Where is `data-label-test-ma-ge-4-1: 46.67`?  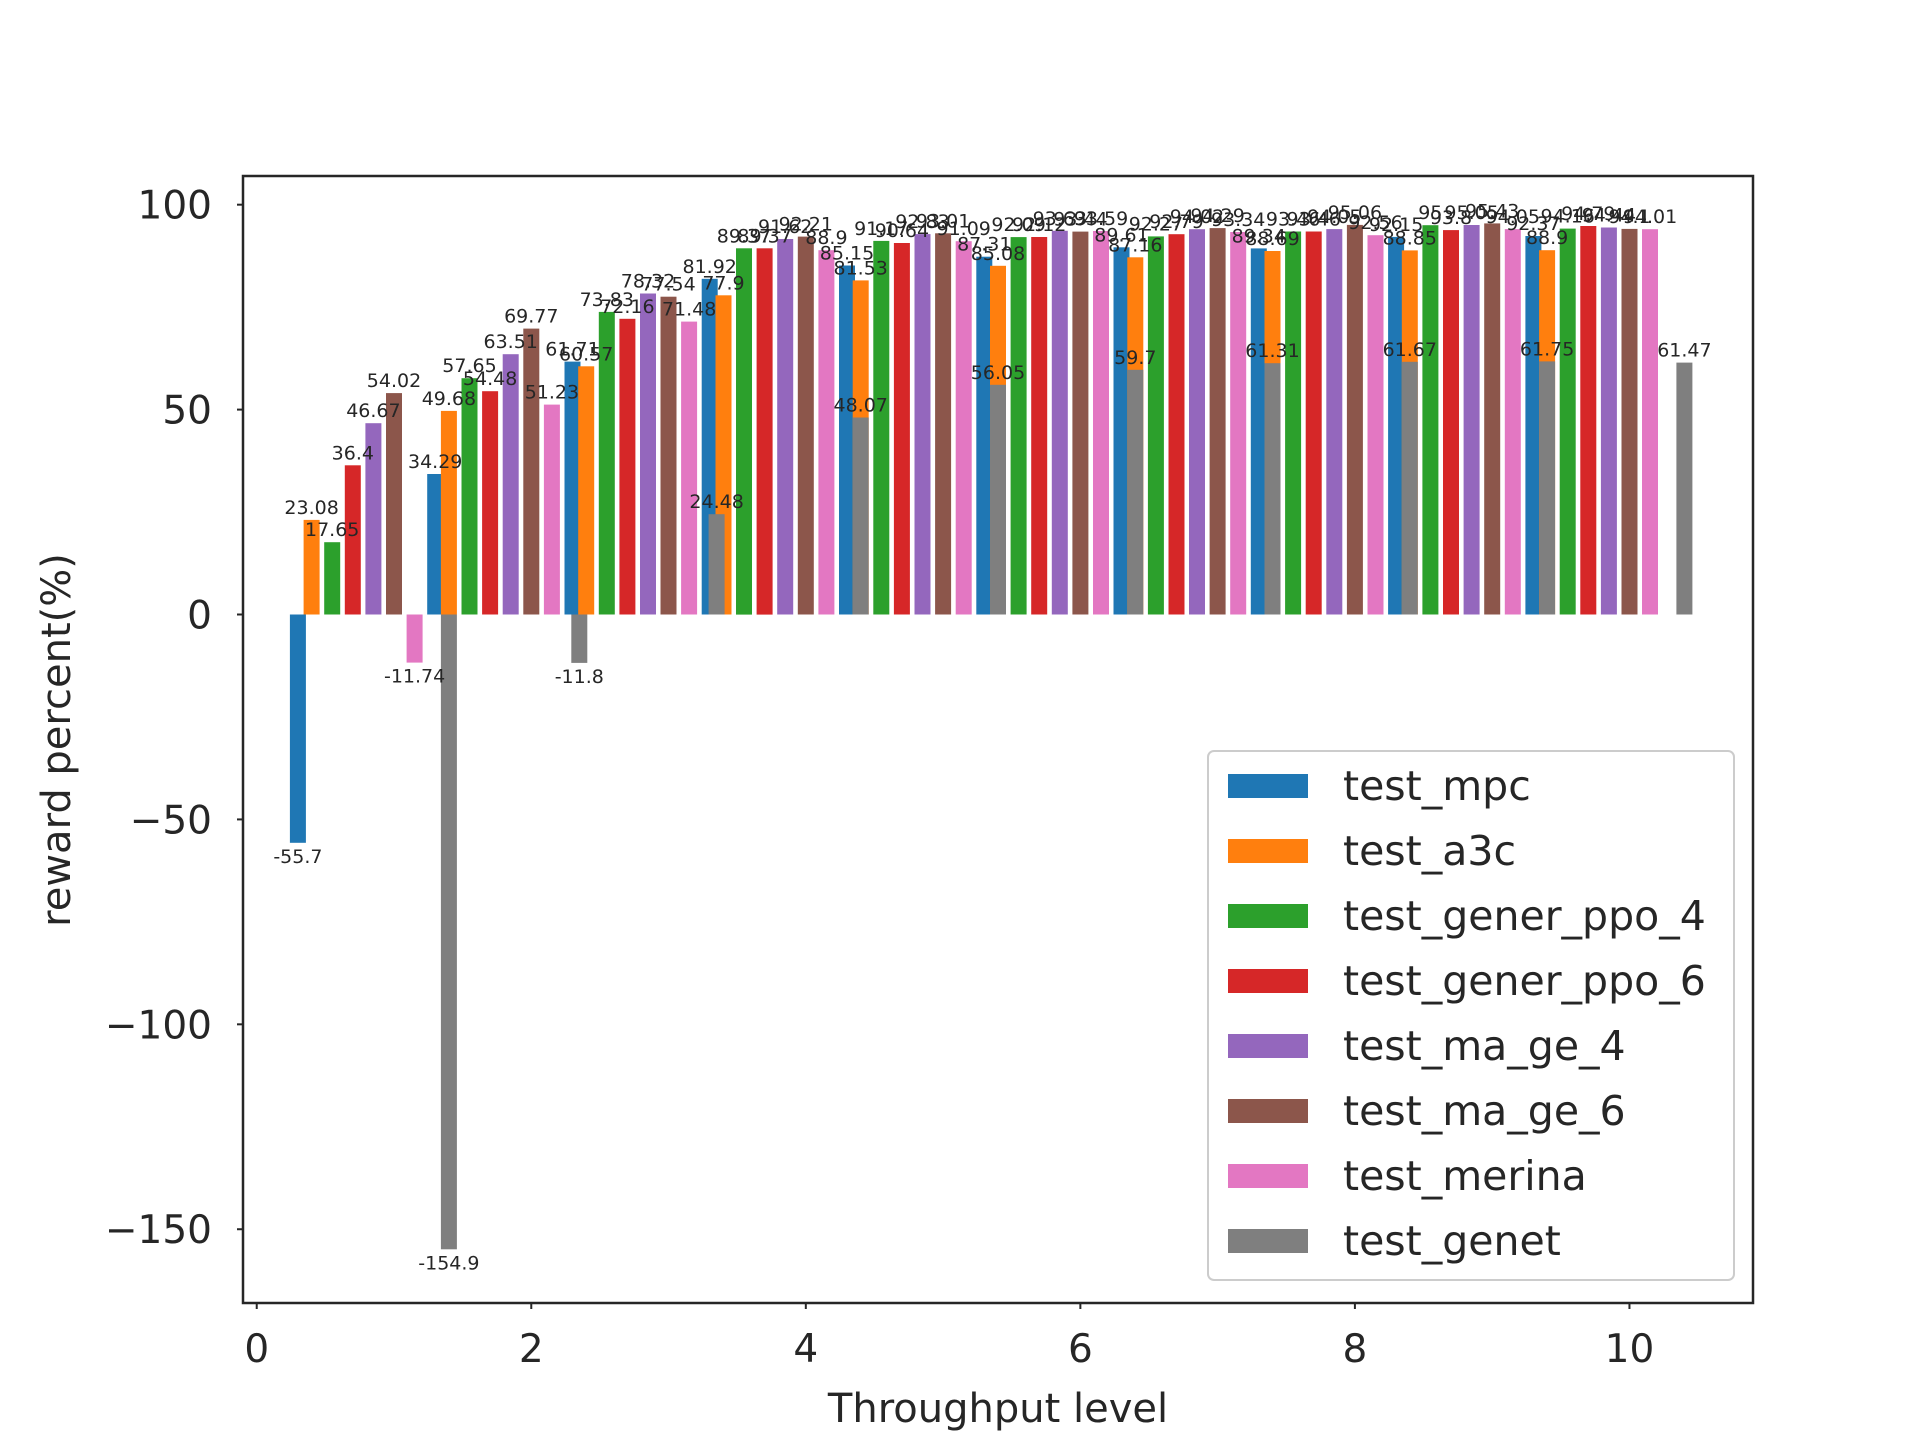
data-label-test-ma-ge-4-1: 46.67 is located at coordinates (373, 411).